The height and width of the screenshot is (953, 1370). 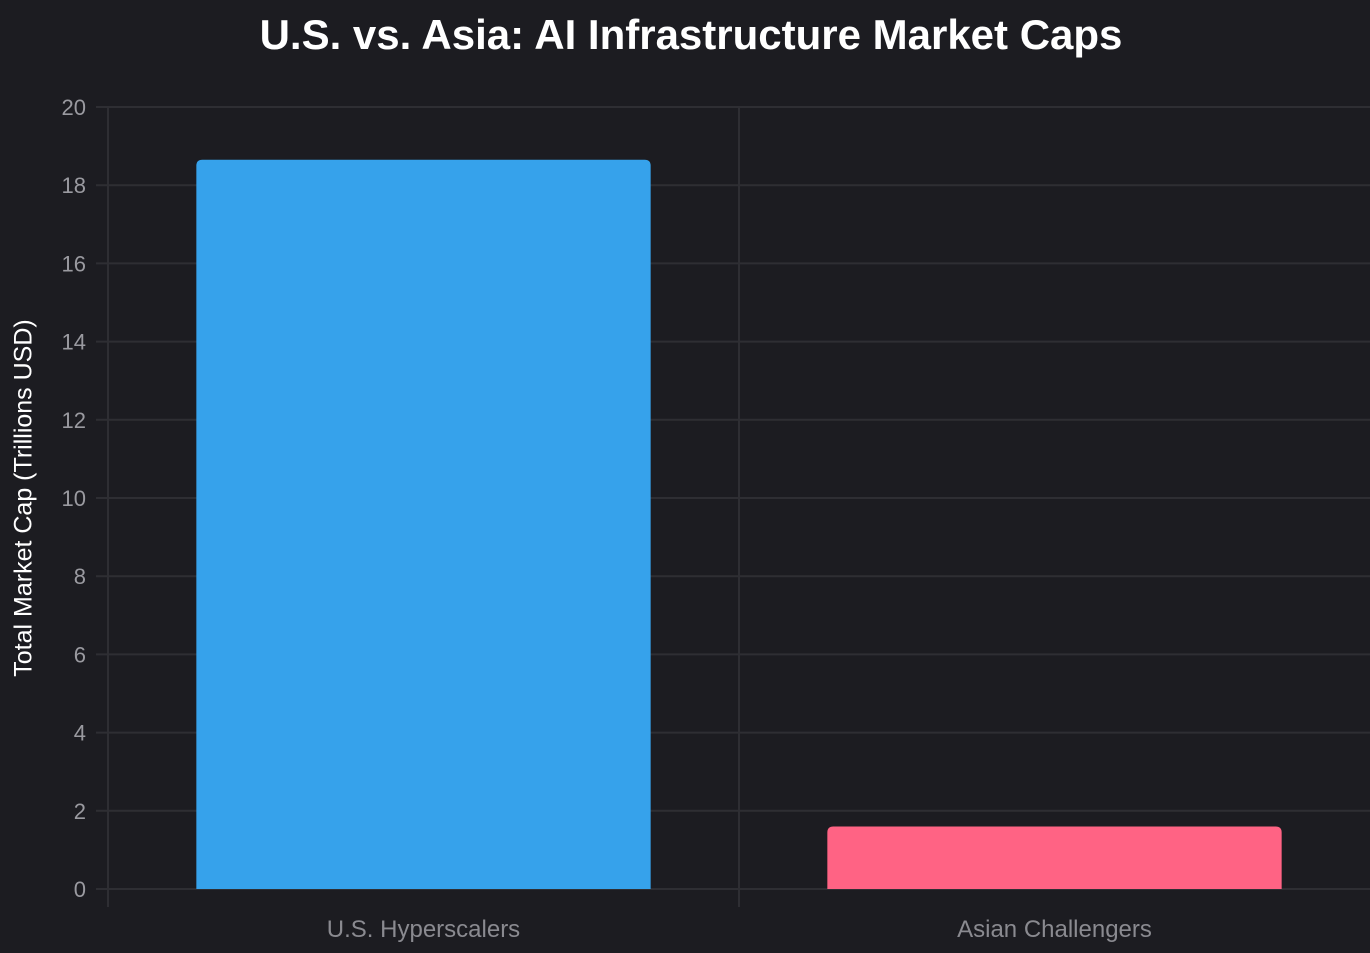 I want to click on x-tick-label: U.S. Hyperscalers, so click(x=423, y=929).